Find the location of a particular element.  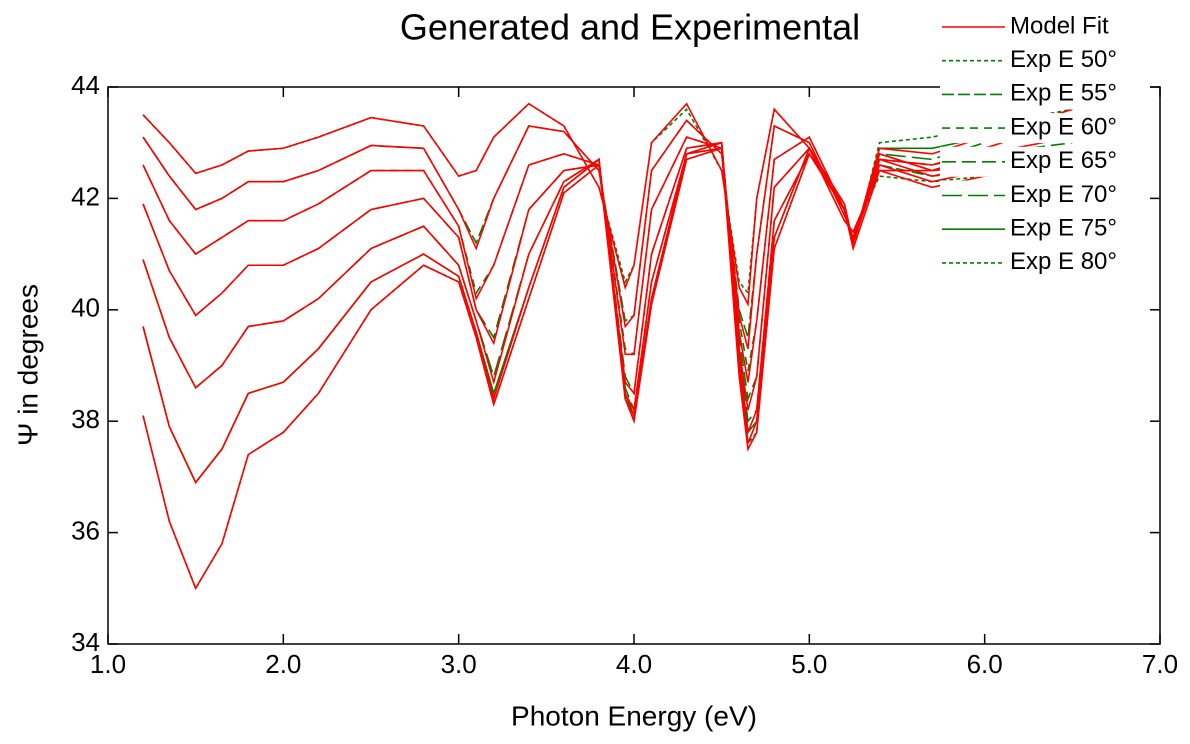

x-tick-label: 3.0 is located at coordinates (459, 664).